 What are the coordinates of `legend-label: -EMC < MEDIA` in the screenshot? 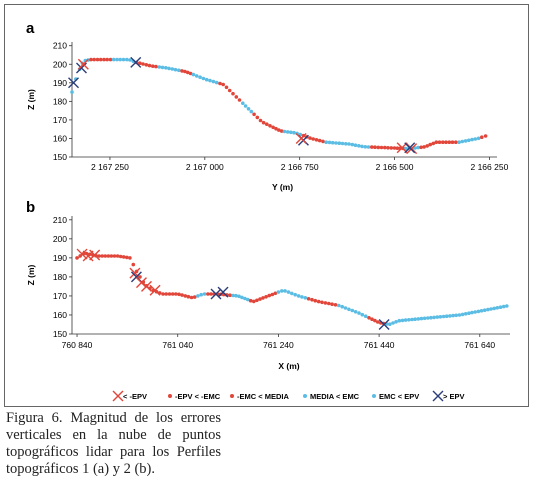 It's located at (263, 396).